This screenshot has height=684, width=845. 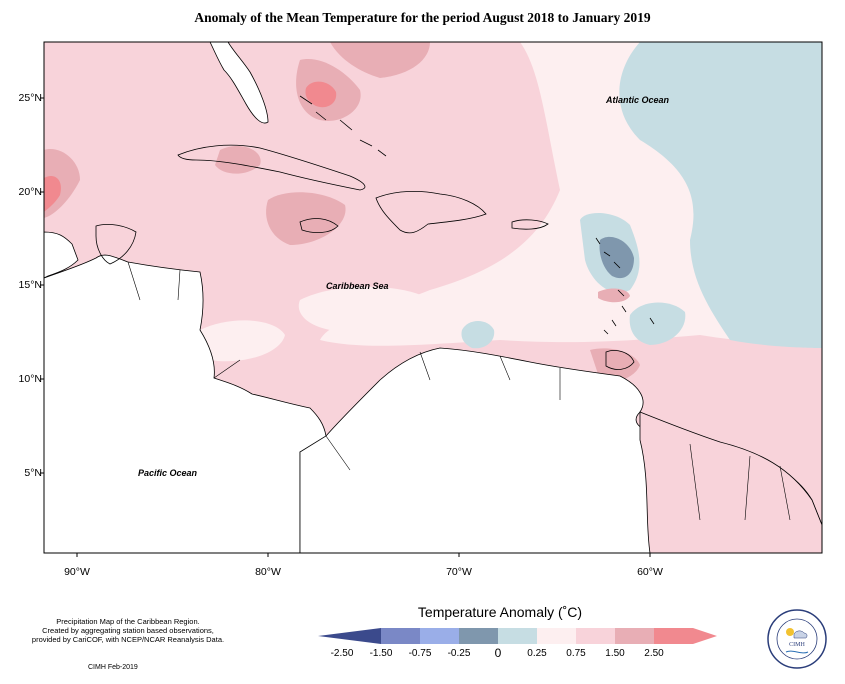 I want to click on colorbar, so click(x=517, y=636).